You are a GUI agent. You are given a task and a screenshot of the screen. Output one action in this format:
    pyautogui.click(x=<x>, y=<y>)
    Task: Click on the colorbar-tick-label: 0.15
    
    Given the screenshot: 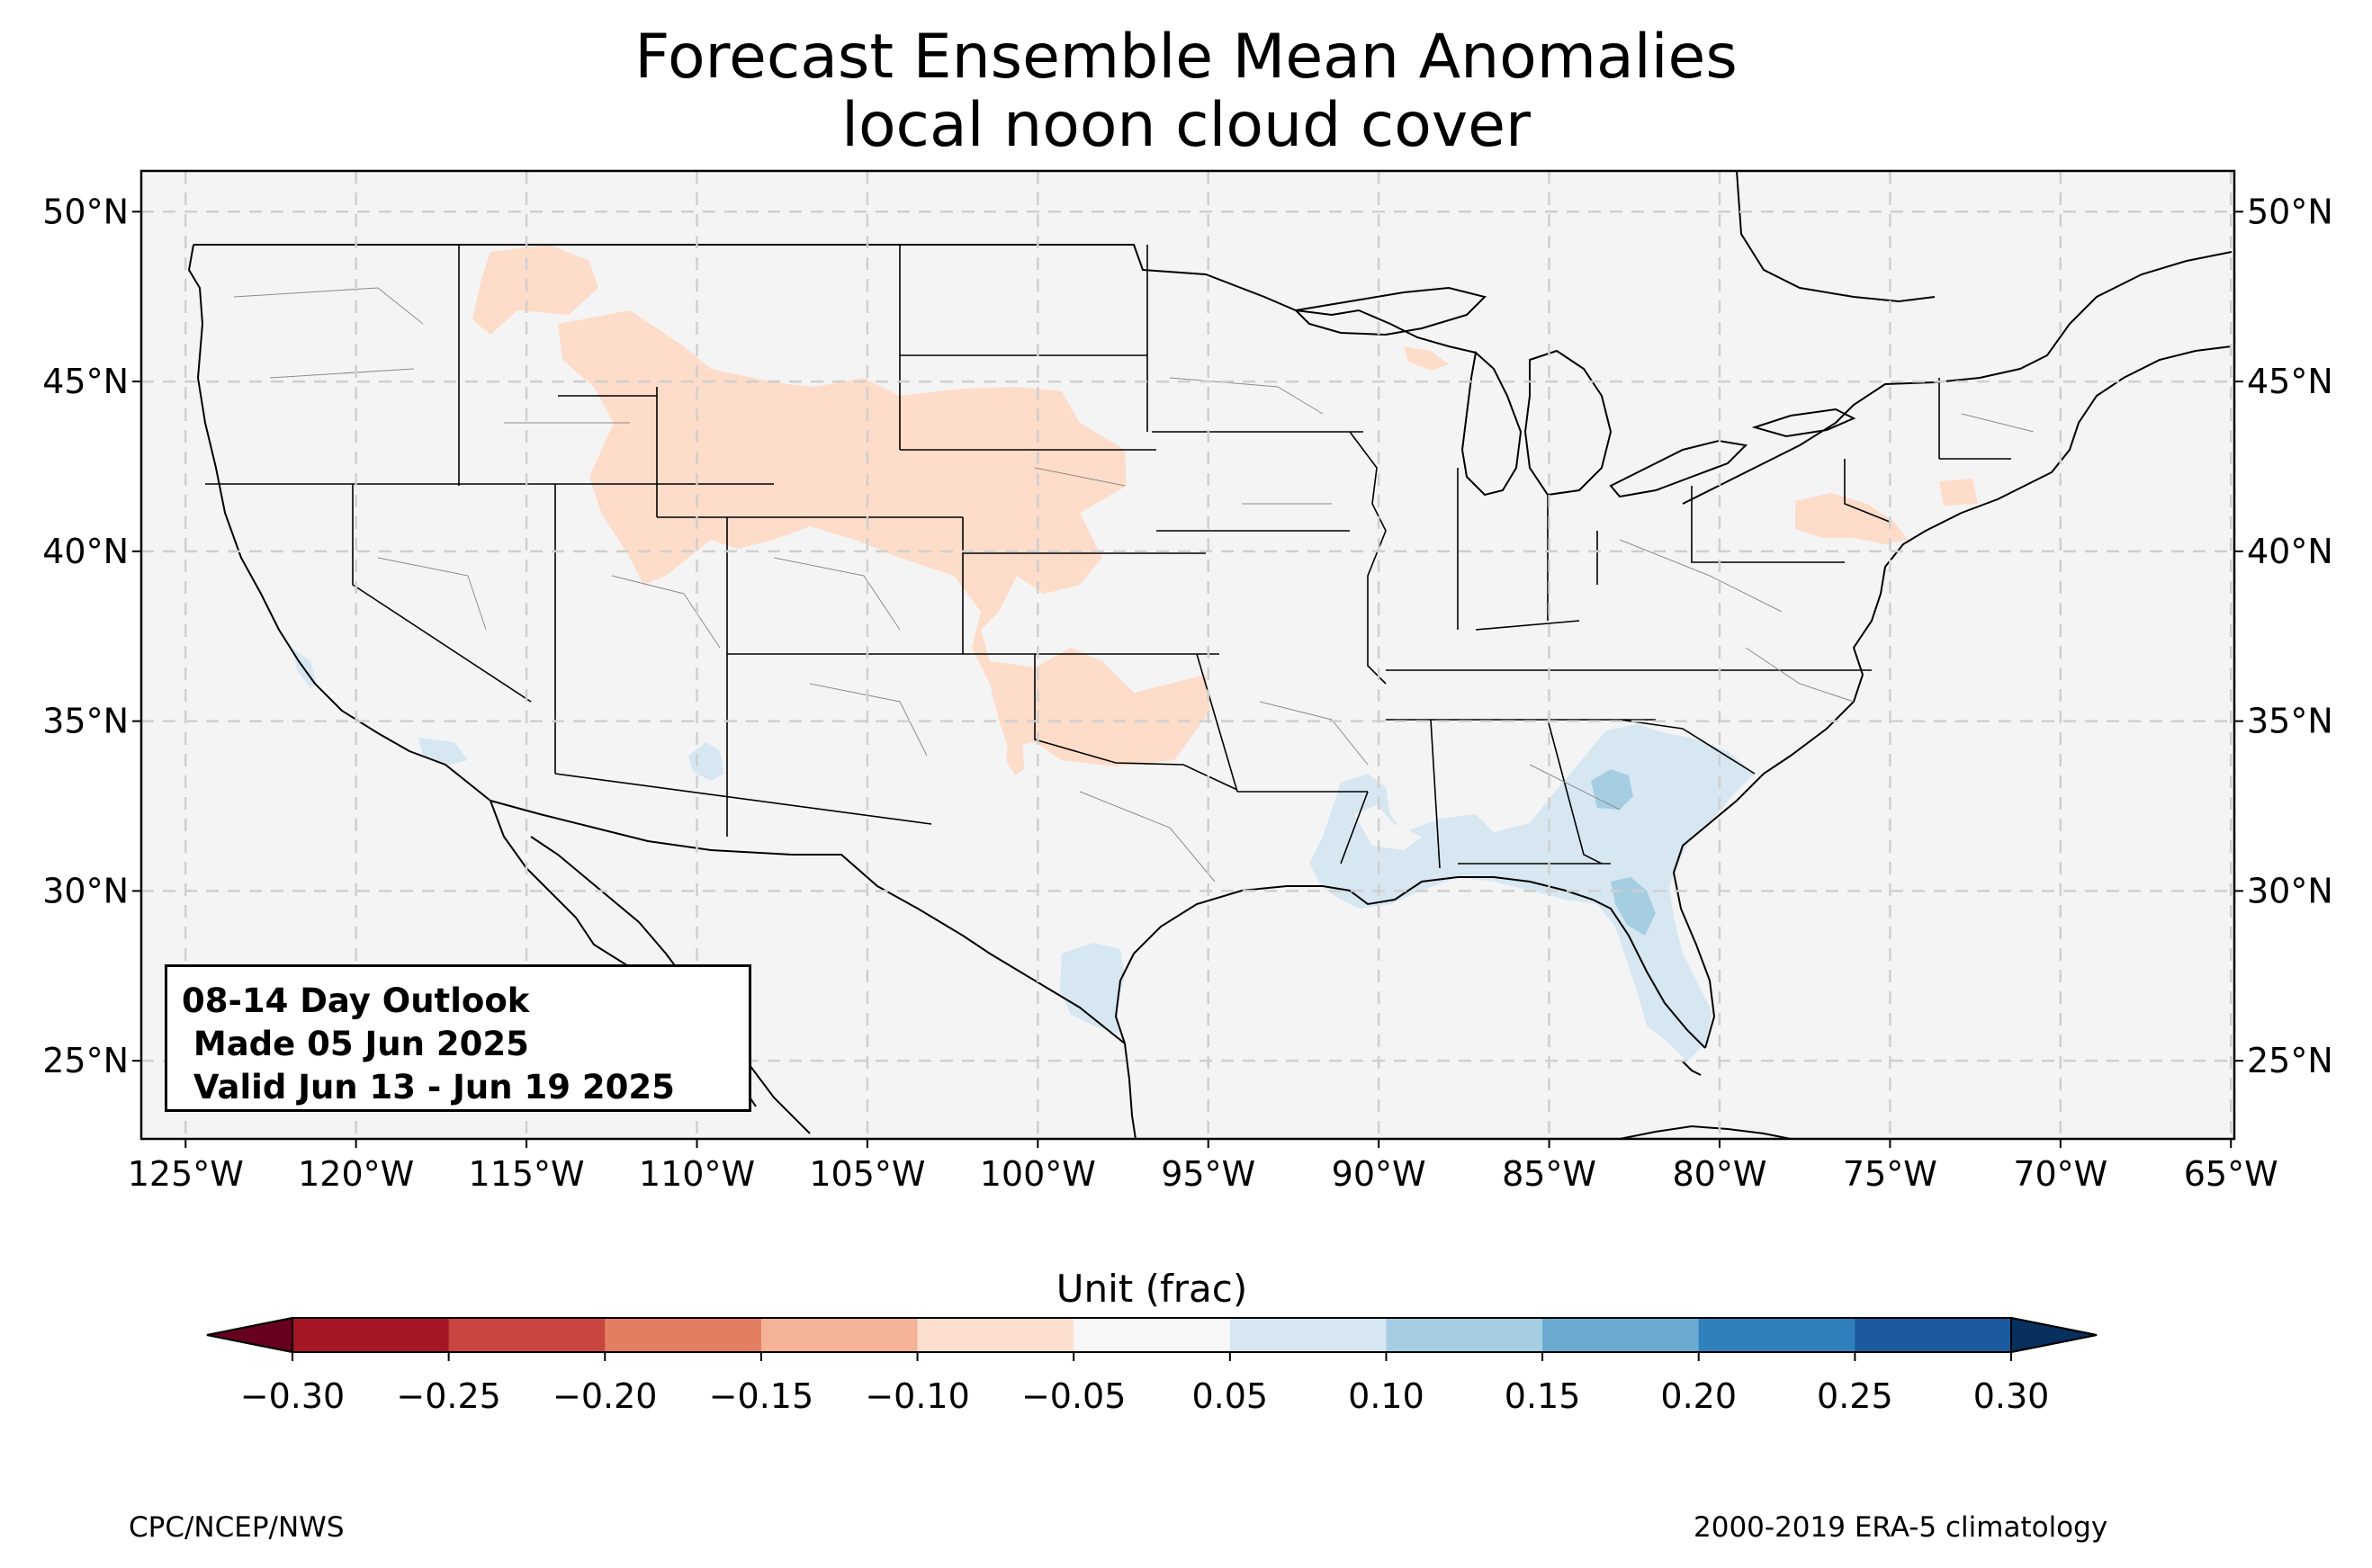 What is the action you would take?
    pyautogui.click(x=1543, y=1396)
    